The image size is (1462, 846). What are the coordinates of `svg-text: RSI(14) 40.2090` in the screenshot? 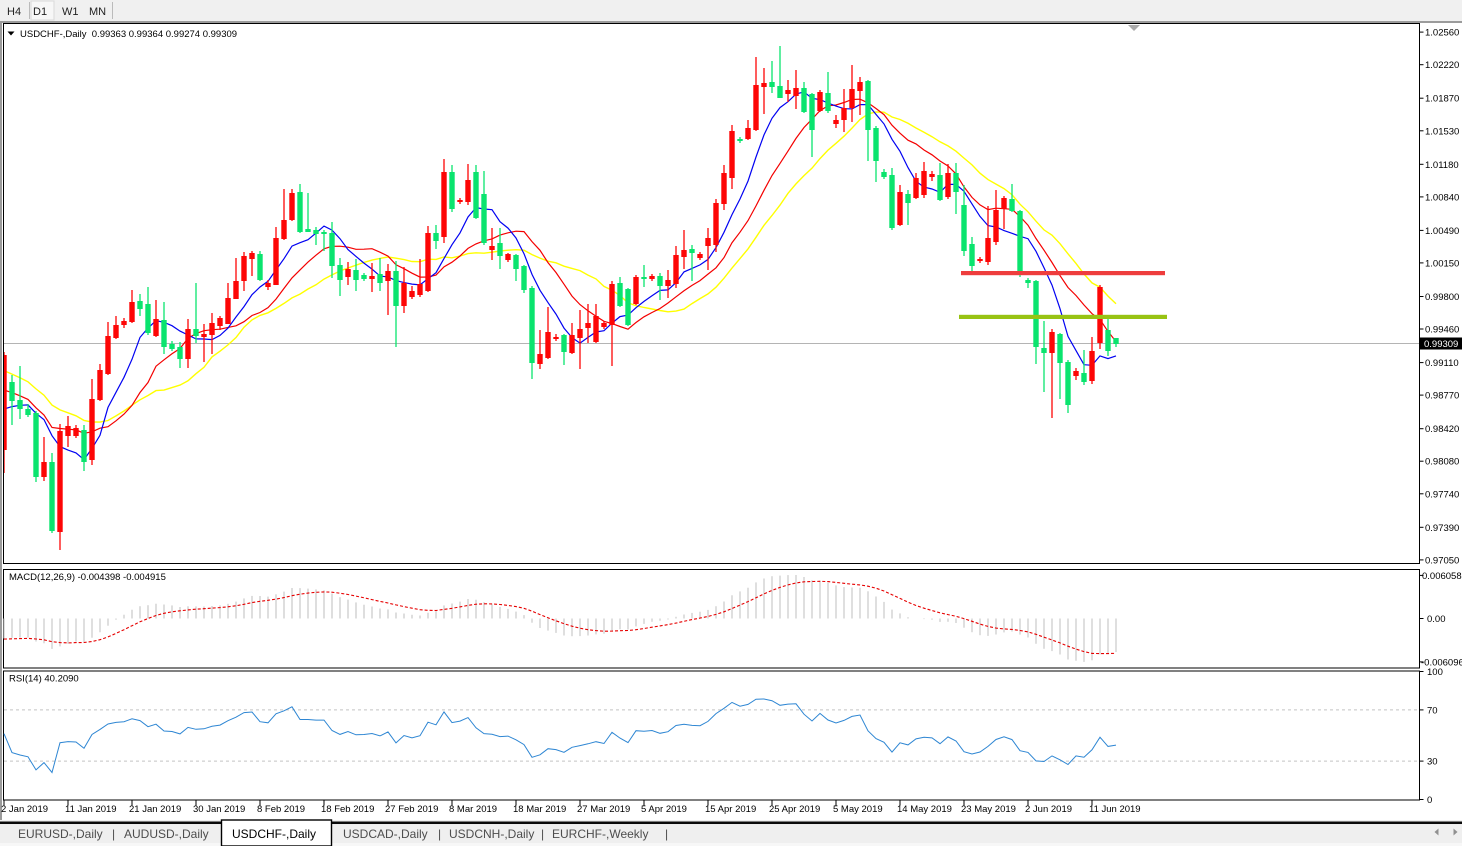 It's located at (44, 679).